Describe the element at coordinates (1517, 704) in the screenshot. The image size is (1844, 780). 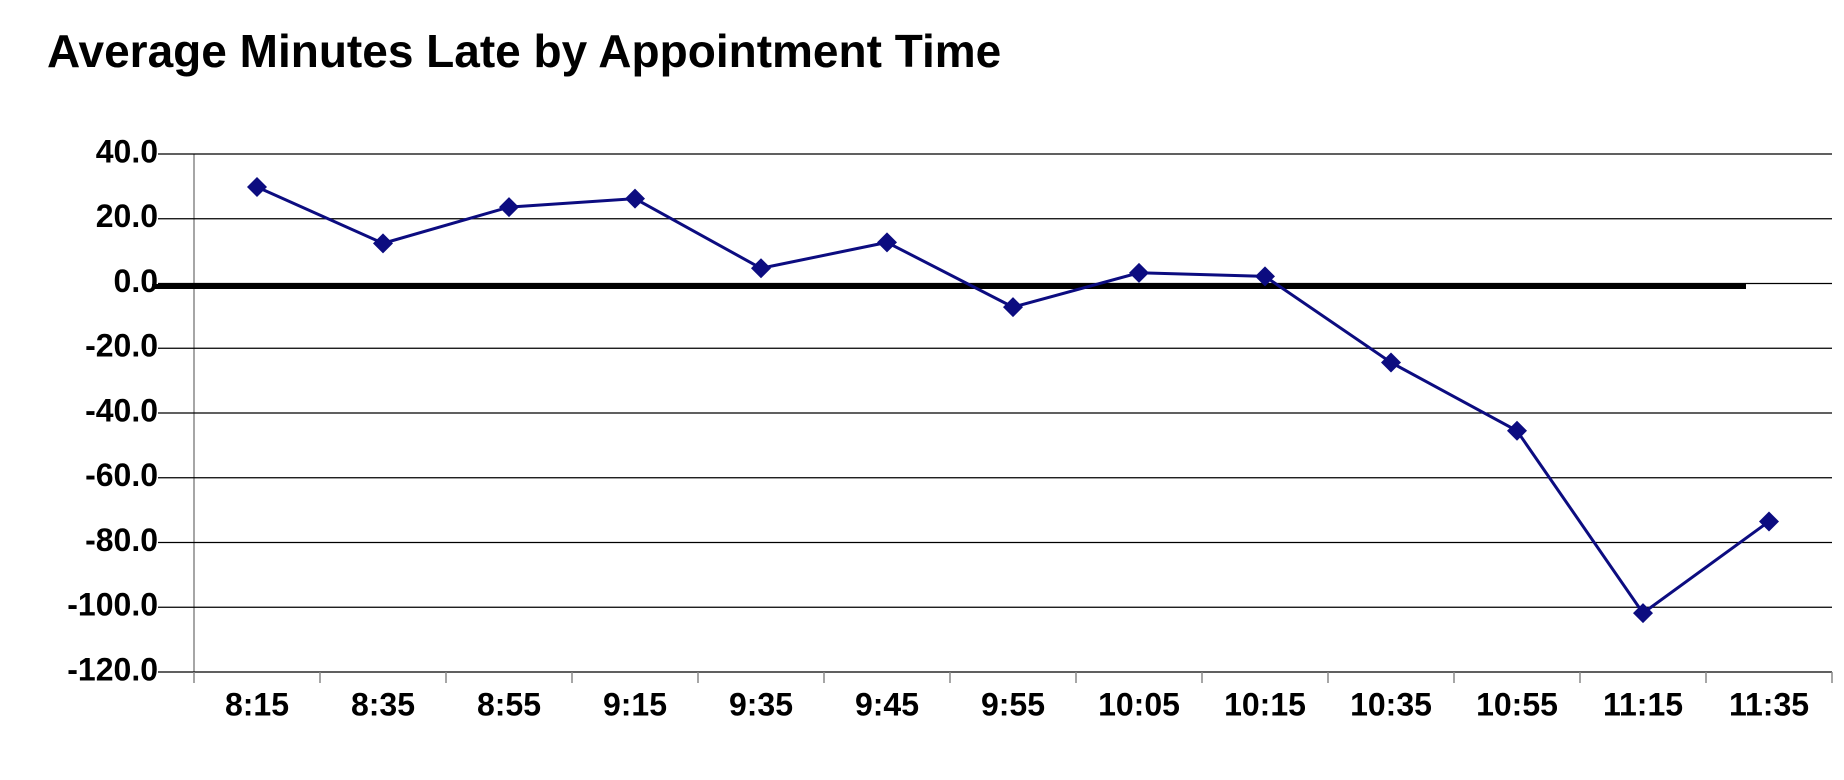
I see `x-tick-label: 10:55` at that location.